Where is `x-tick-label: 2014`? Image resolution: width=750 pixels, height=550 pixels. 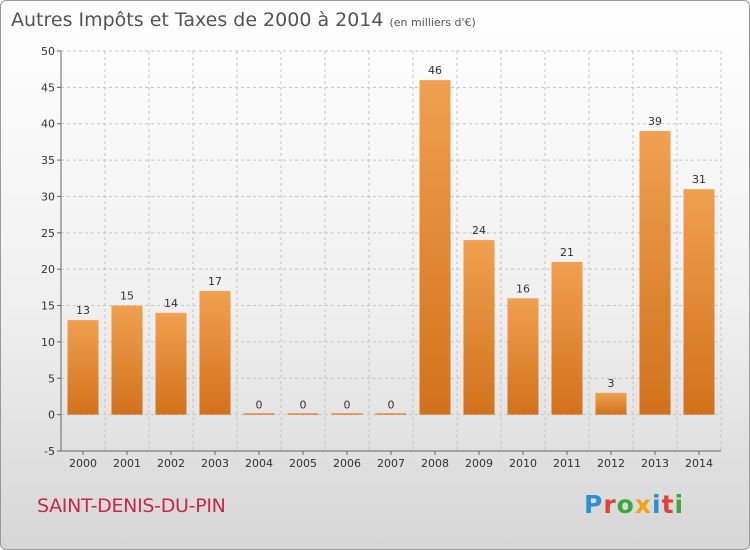
x-tick-label: 2014 is located at coordinates (699, 463).